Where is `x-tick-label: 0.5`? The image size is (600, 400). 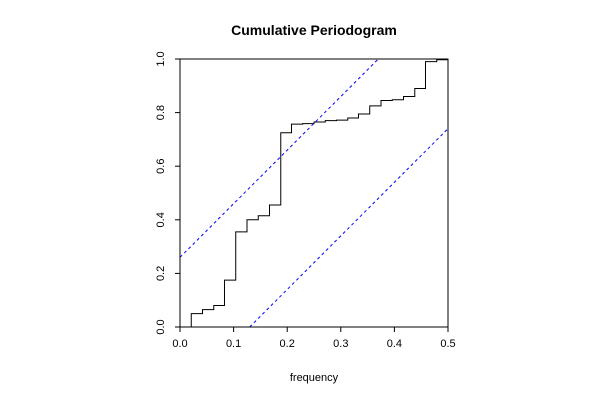
x-tick-label: 0.5 is located at coordinates (447, 344).